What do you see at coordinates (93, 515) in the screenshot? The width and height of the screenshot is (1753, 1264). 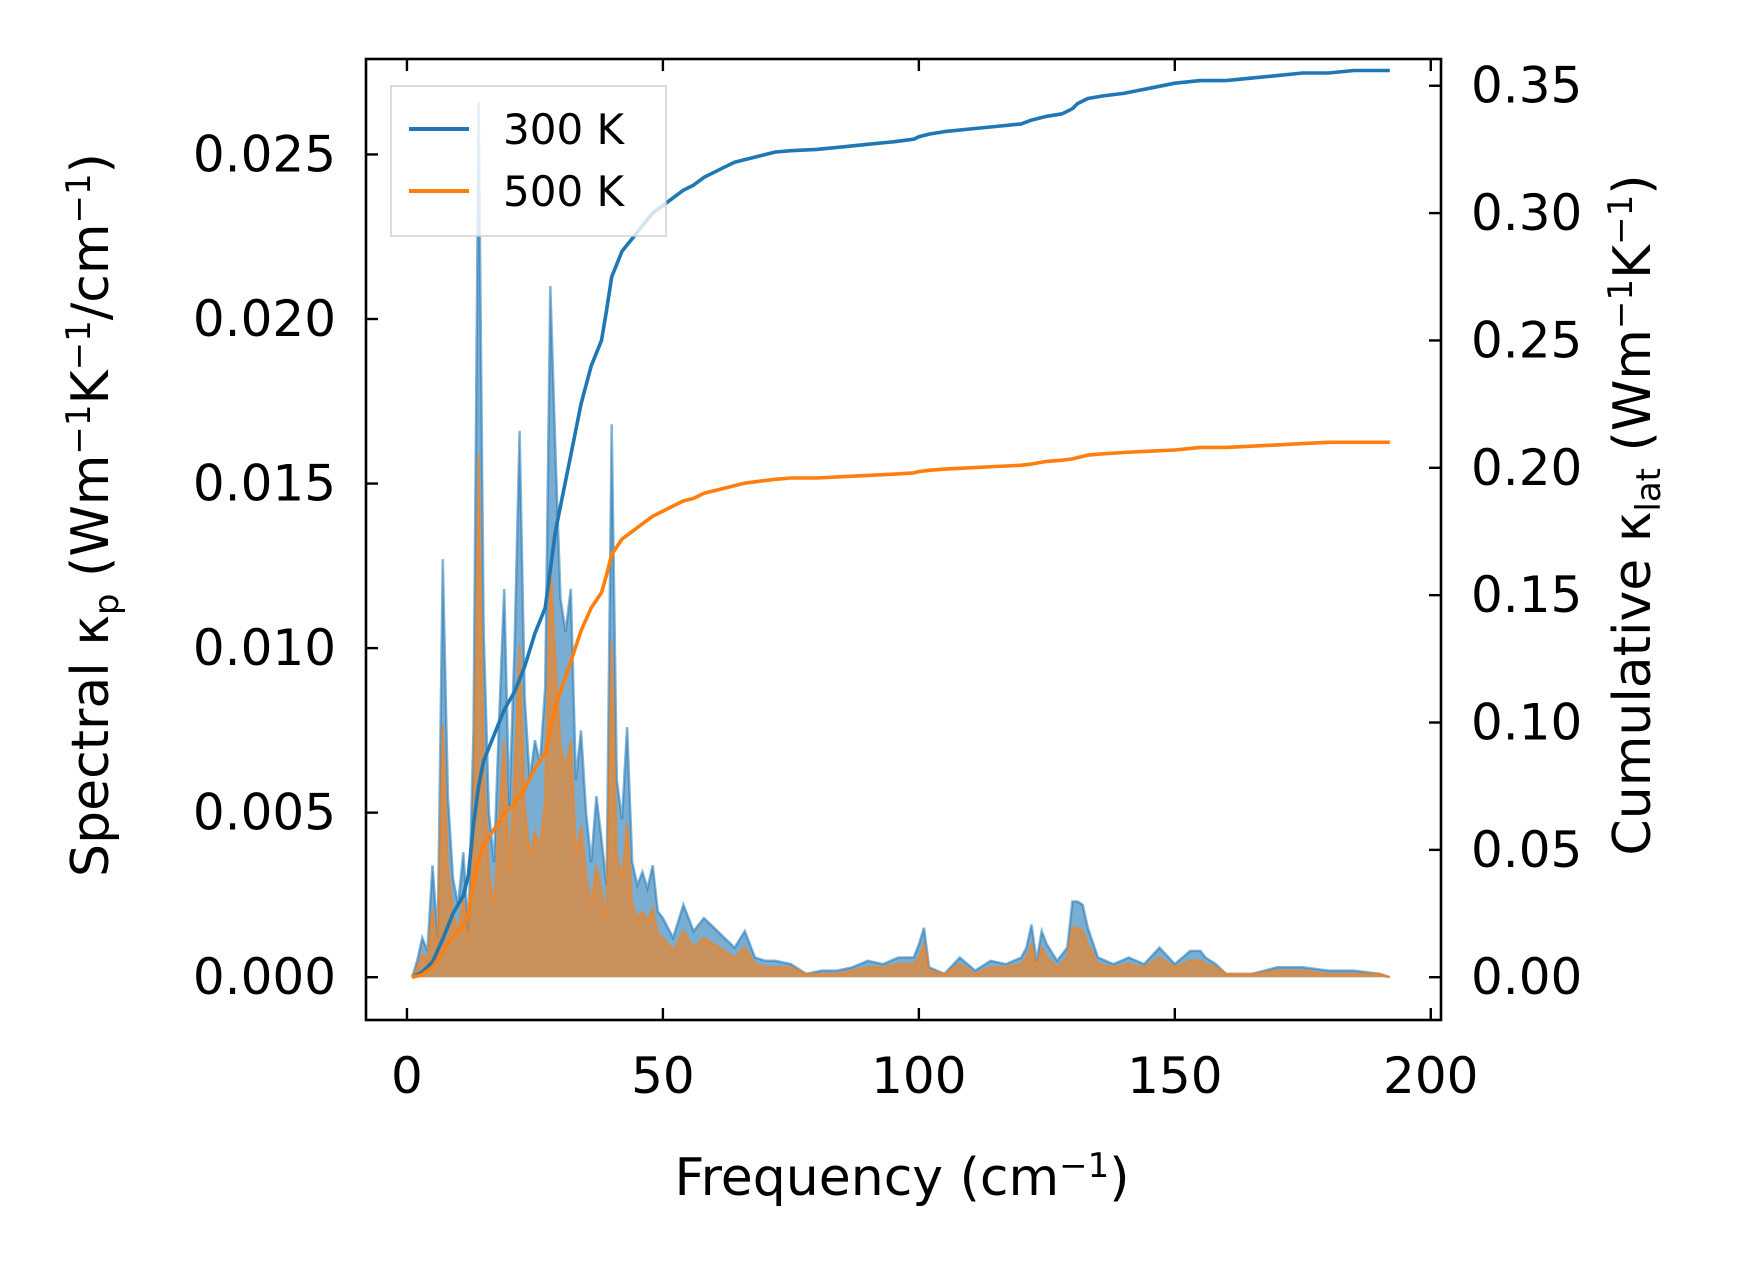 I see `y-axis-label: Spectral κp (Wm−1K−1/cm−1)` at bounding box center [93, 515].